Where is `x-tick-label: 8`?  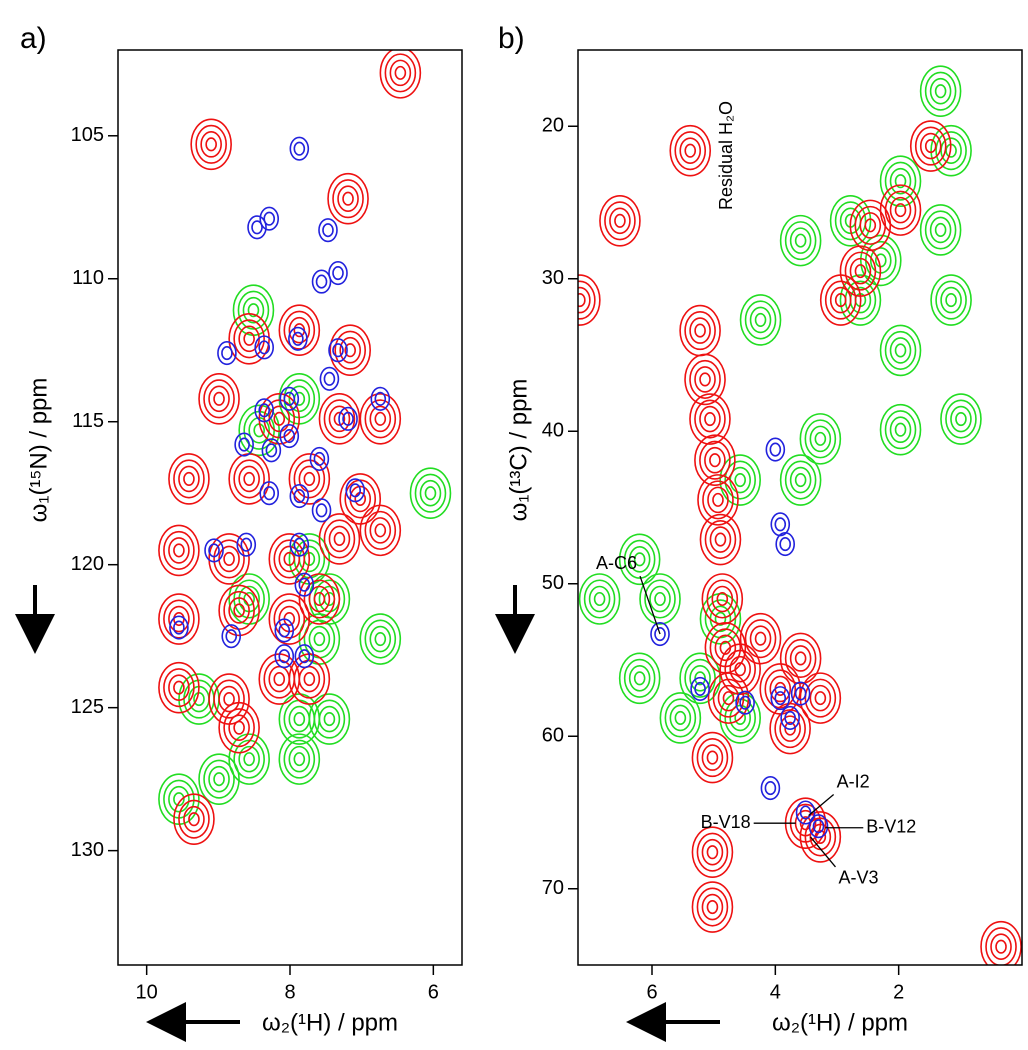
x-tick-label: 8 is located at coordinates (289, 992).